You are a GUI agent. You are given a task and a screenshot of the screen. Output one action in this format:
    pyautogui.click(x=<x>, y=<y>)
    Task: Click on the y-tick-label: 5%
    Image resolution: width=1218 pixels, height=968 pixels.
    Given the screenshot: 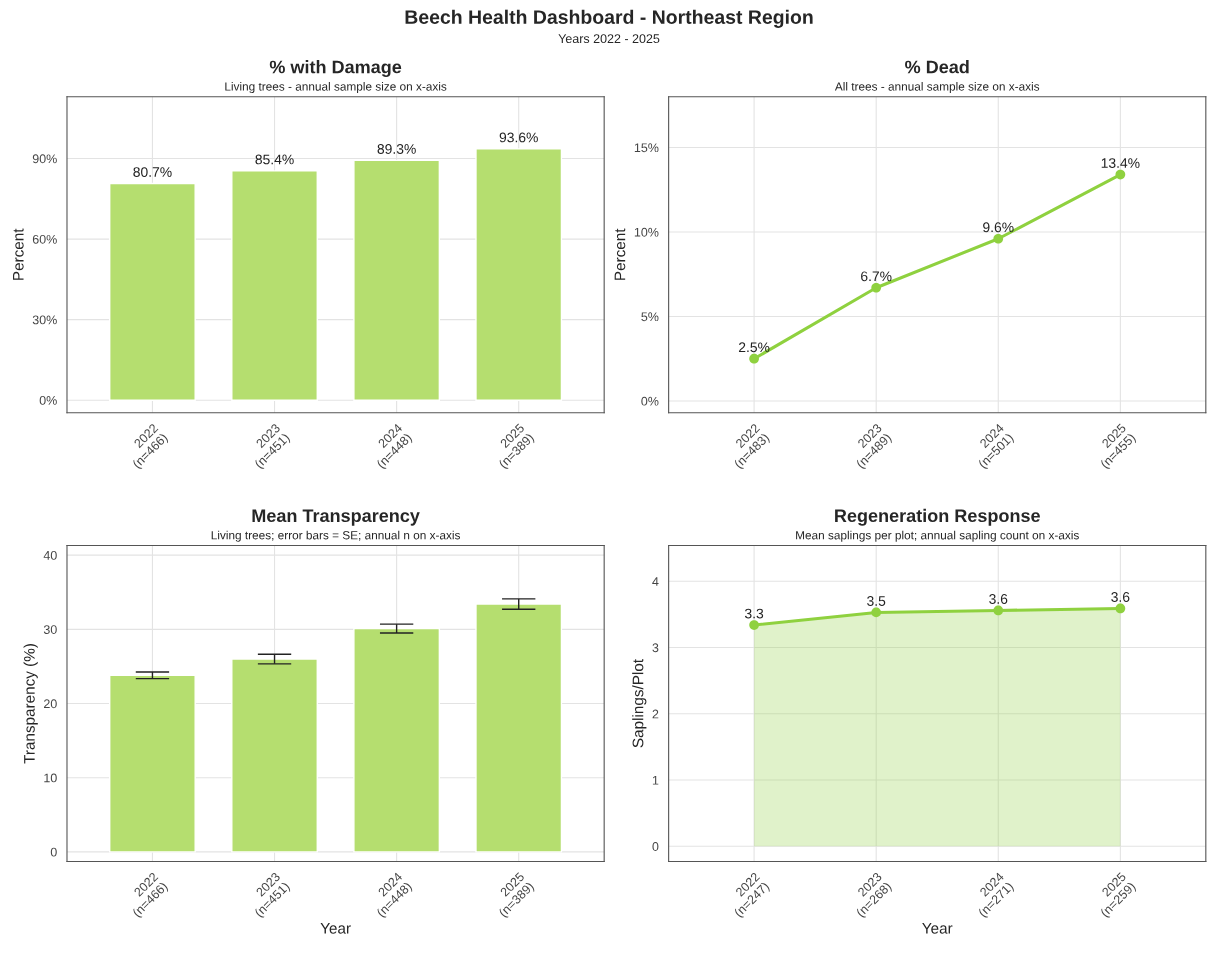 What is the action you would take?
    pyautogui.click(x=650, y=317)
    